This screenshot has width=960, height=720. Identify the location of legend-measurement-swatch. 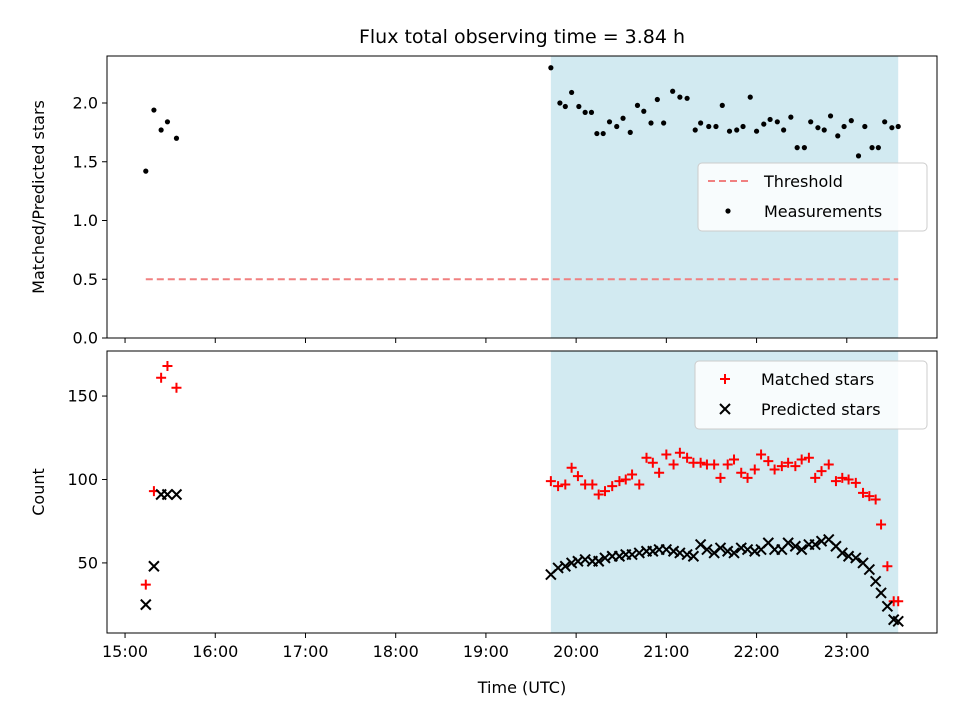
(728, 211).